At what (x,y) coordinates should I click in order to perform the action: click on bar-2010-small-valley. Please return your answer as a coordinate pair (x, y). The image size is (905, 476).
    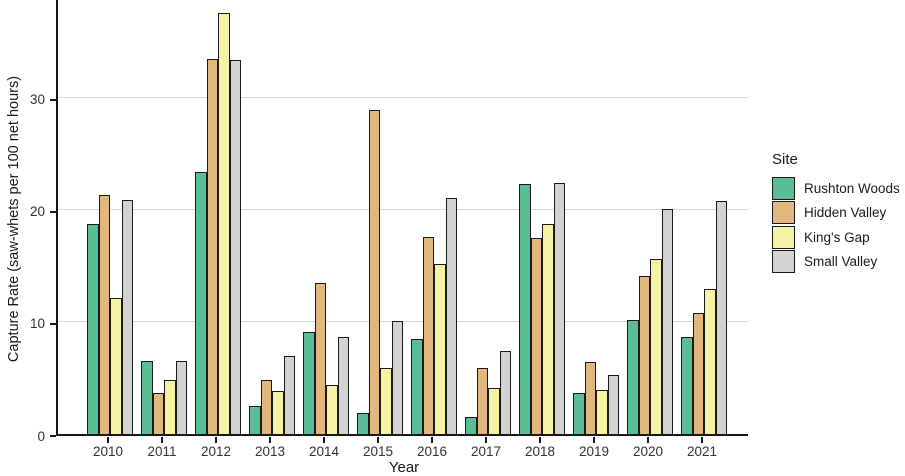
    Looking at the image, I should click on (127, 316).